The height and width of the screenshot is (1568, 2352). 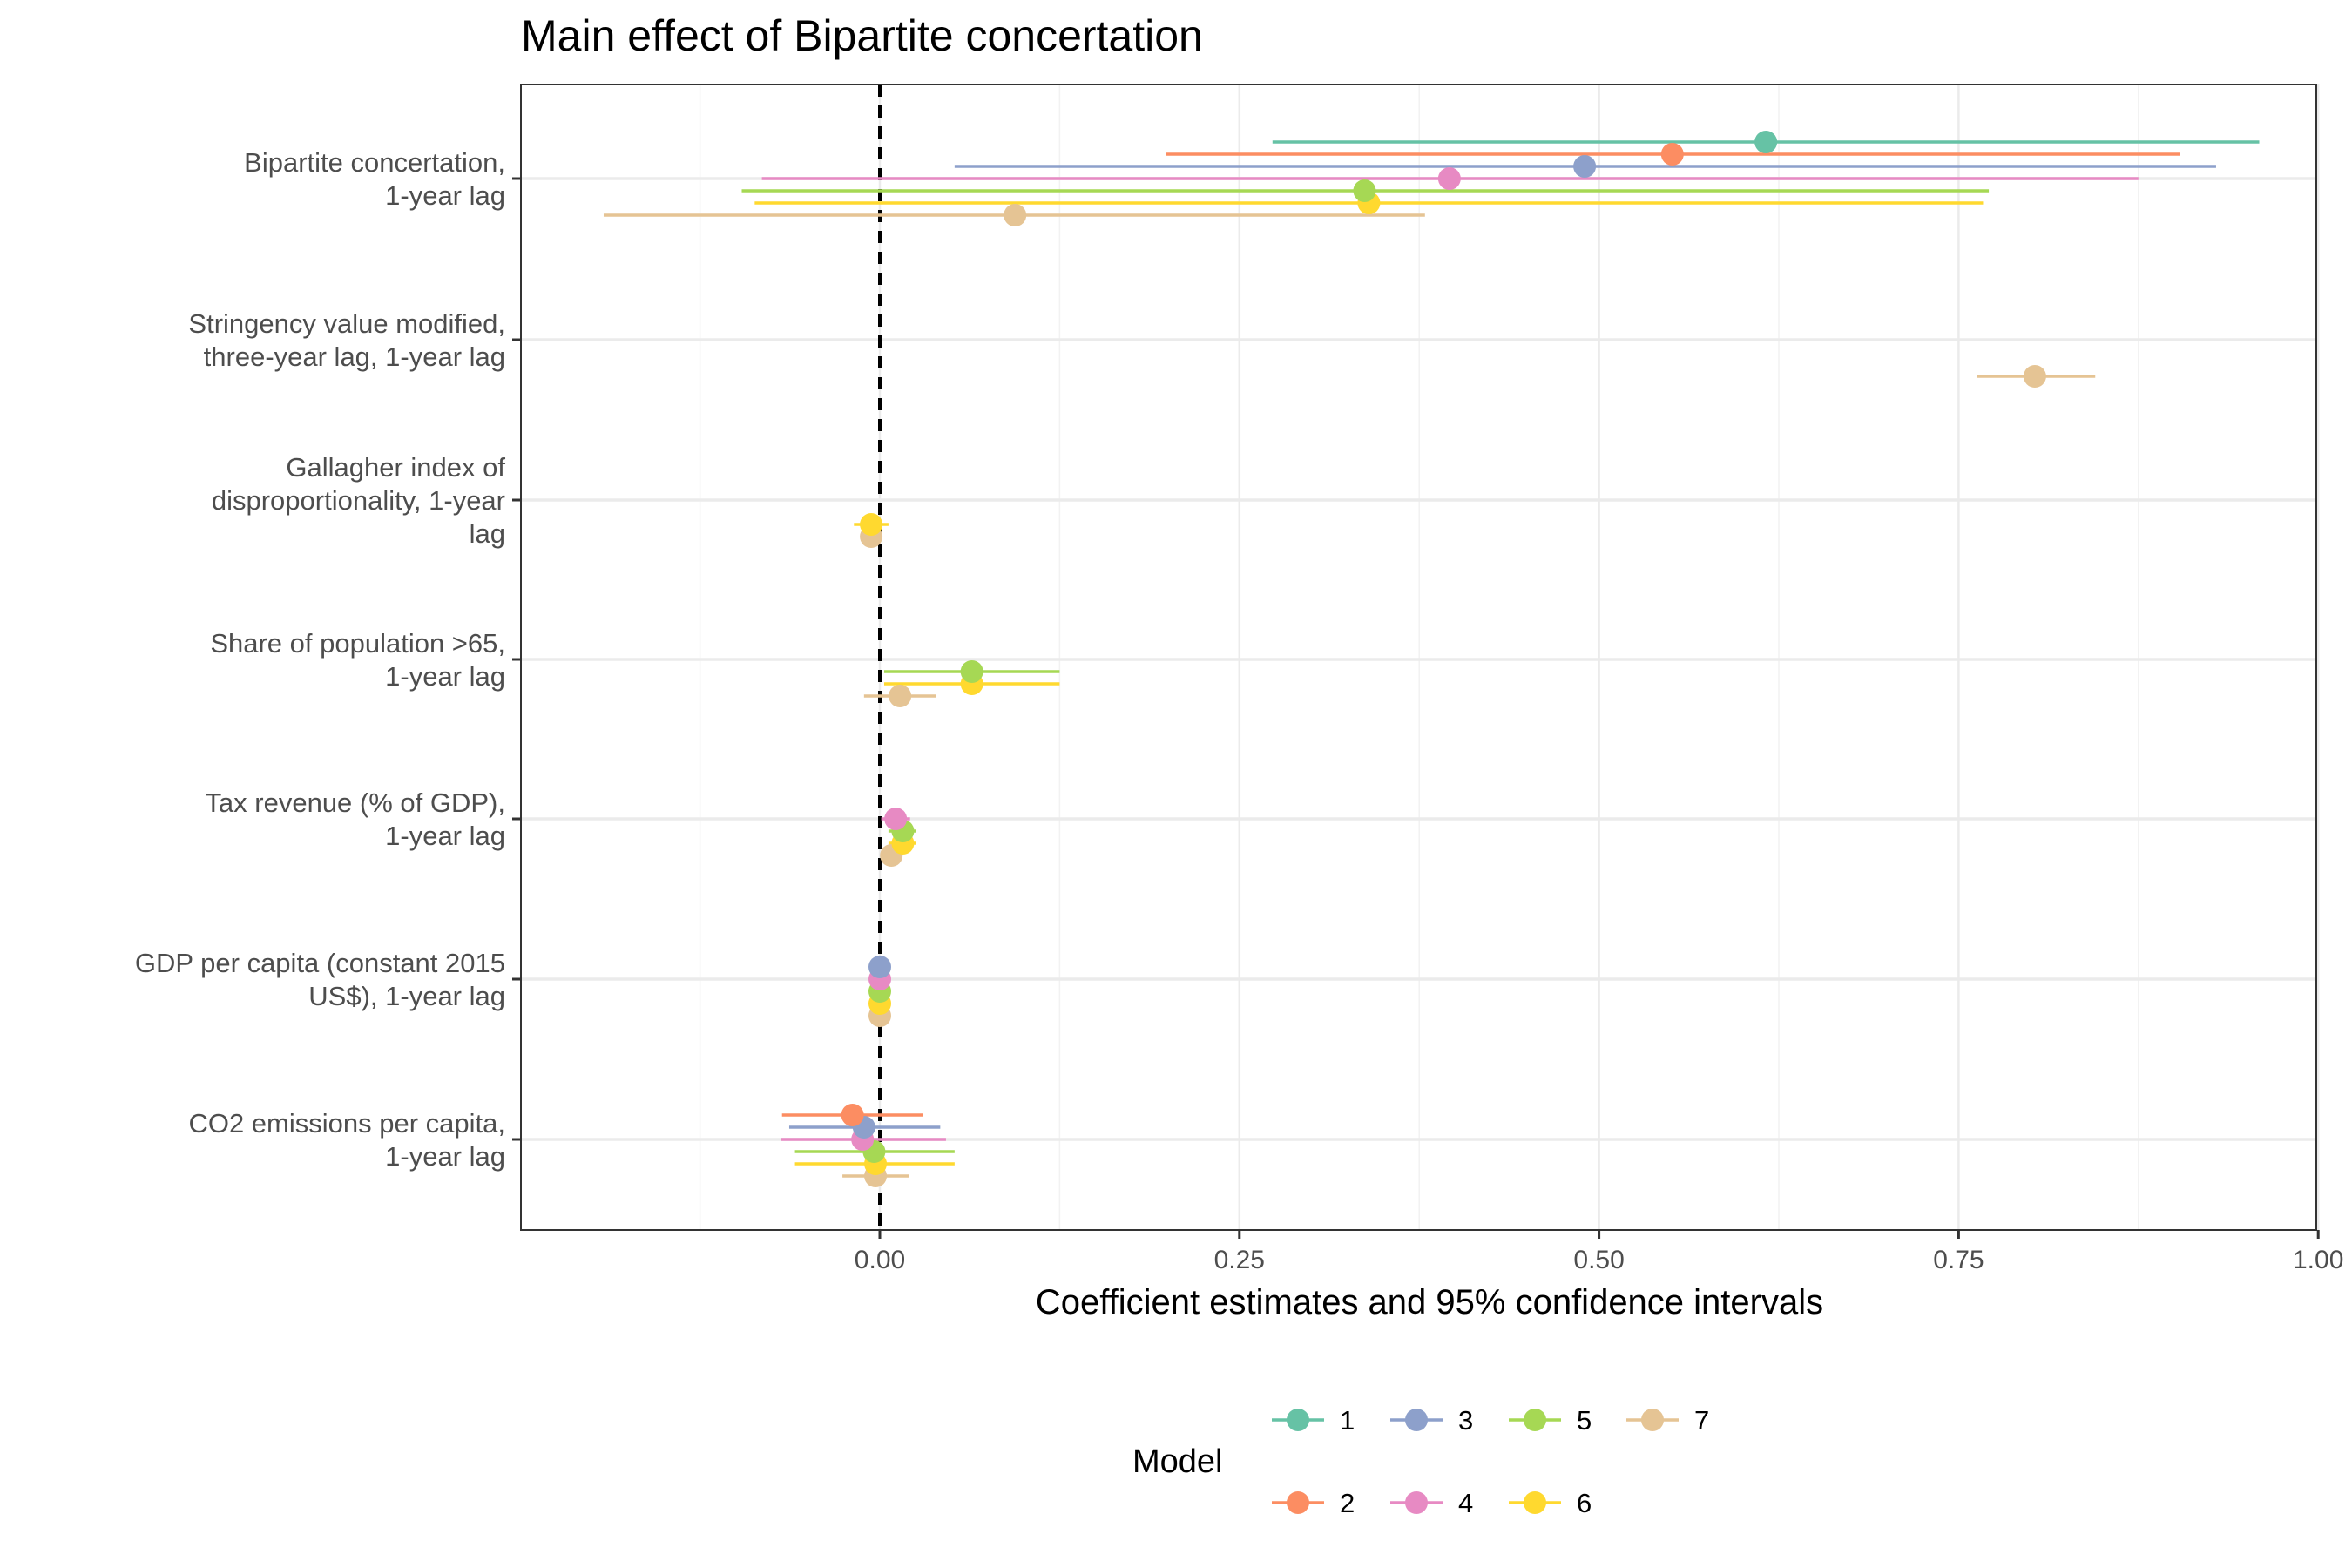 What do you see at coordinates (1550, 1420) in the screenshot?
I see `legend-item-model-5: 5` at bounding box center [1550, 1420].